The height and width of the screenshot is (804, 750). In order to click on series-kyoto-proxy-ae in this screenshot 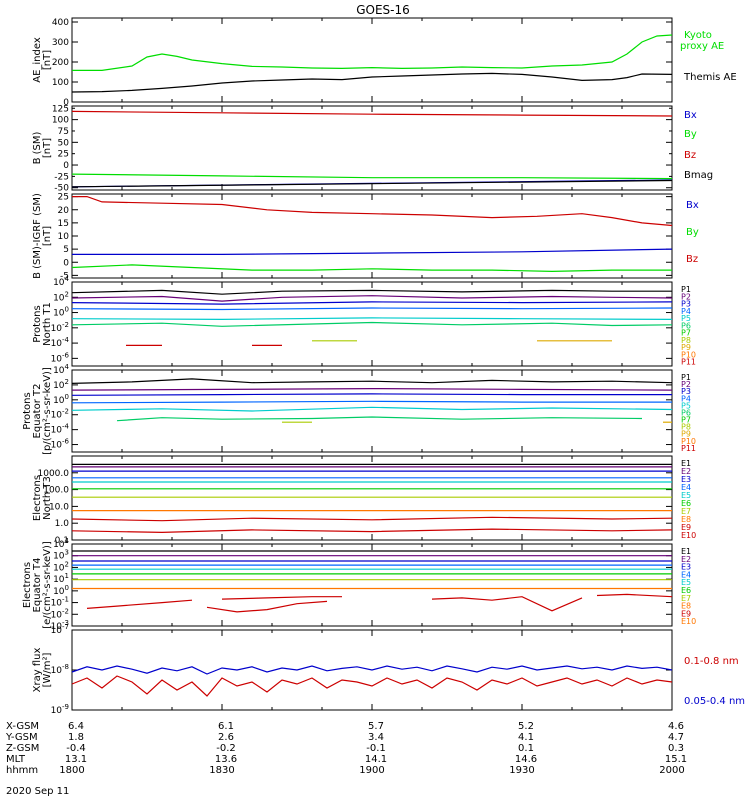, I will do `click(372, 53)`.